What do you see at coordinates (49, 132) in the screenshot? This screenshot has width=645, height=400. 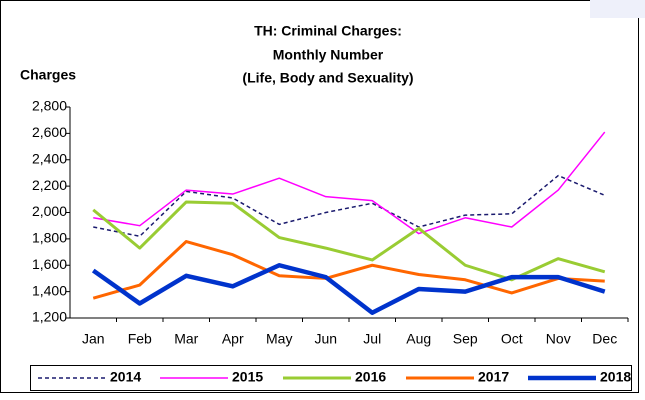 I see `y-tick-label: 2,600` at bounding box center [49, 132].